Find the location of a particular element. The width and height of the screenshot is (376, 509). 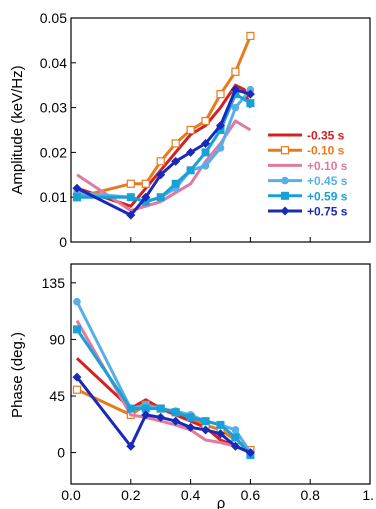

phase-y-ticks: 0 45 90 135 is located at coordinates (59, 368).